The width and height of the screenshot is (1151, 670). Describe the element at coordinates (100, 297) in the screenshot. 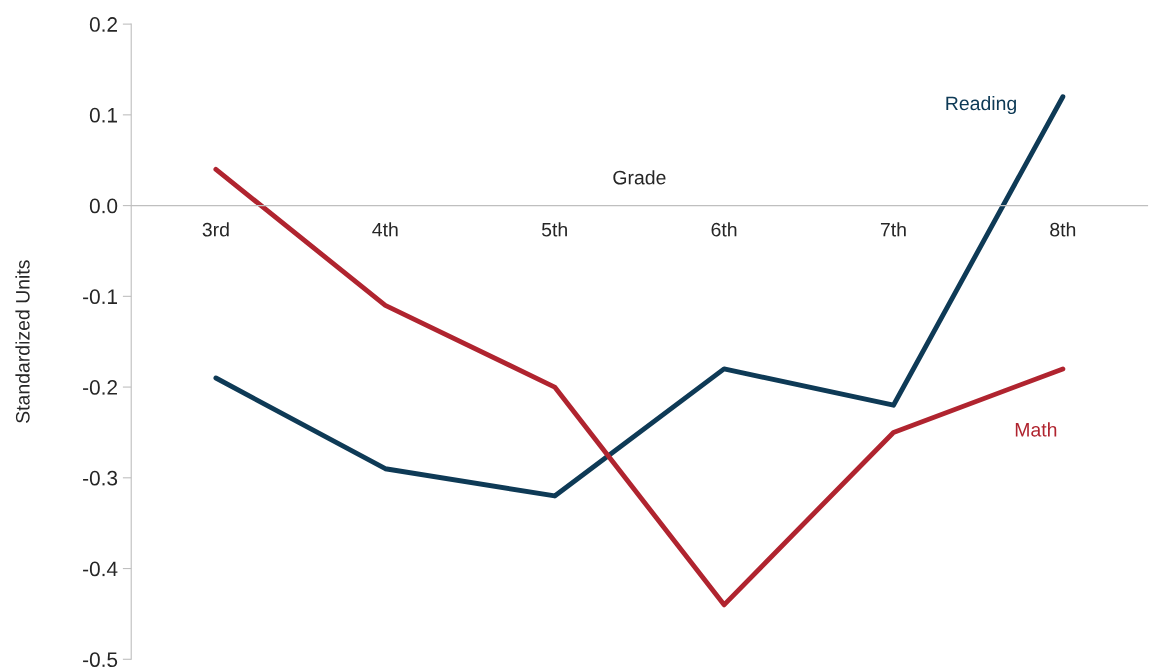

I see `y-tick-label: -0.1` at that location.